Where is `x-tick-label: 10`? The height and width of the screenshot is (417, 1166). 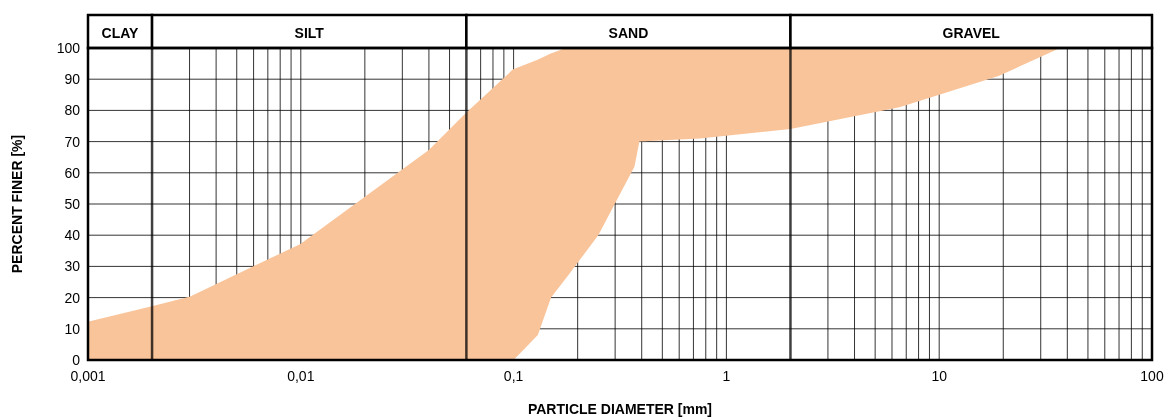 x-tick-label: 10 is located at coordinates (939, 376).